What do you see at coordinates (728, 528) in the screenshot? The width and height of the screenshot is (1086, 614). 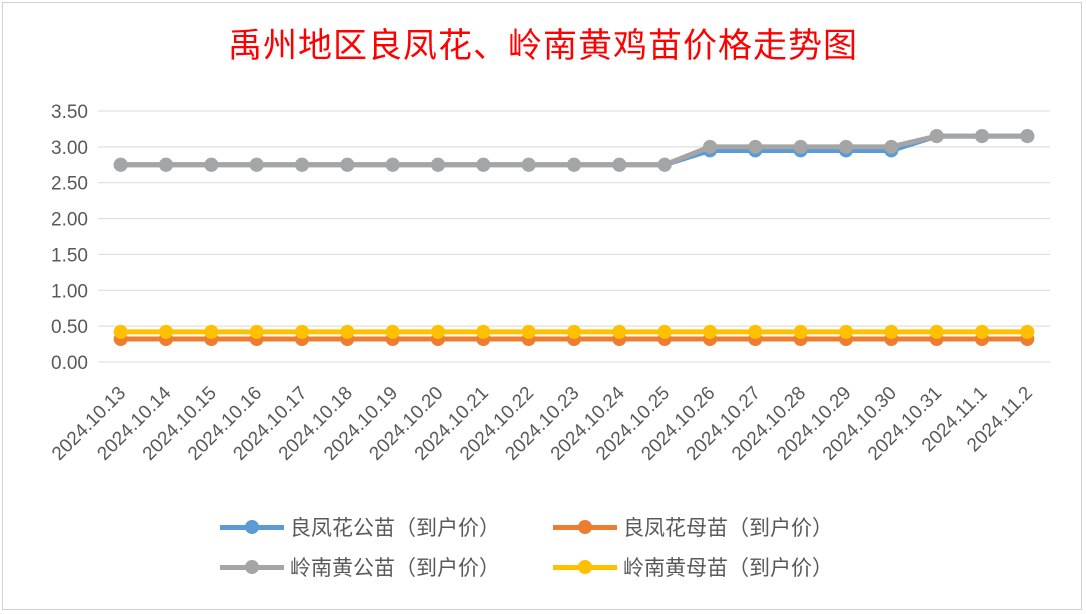 I see `legend-label-2: 良凤花母苗（到户价）` at bounding box center [728, 528].